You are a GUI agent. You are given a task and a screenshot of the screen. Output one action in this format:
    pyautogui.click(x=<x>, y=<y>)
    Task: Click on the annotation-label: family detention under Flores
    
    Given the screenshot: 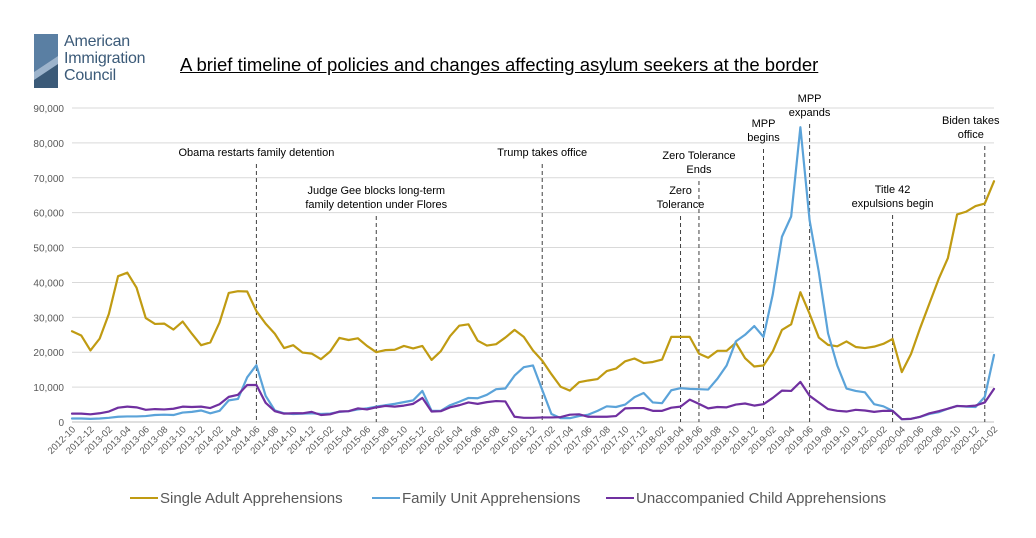 What is the action you would take?
    pyautogui.click(x=376, y=205)
    